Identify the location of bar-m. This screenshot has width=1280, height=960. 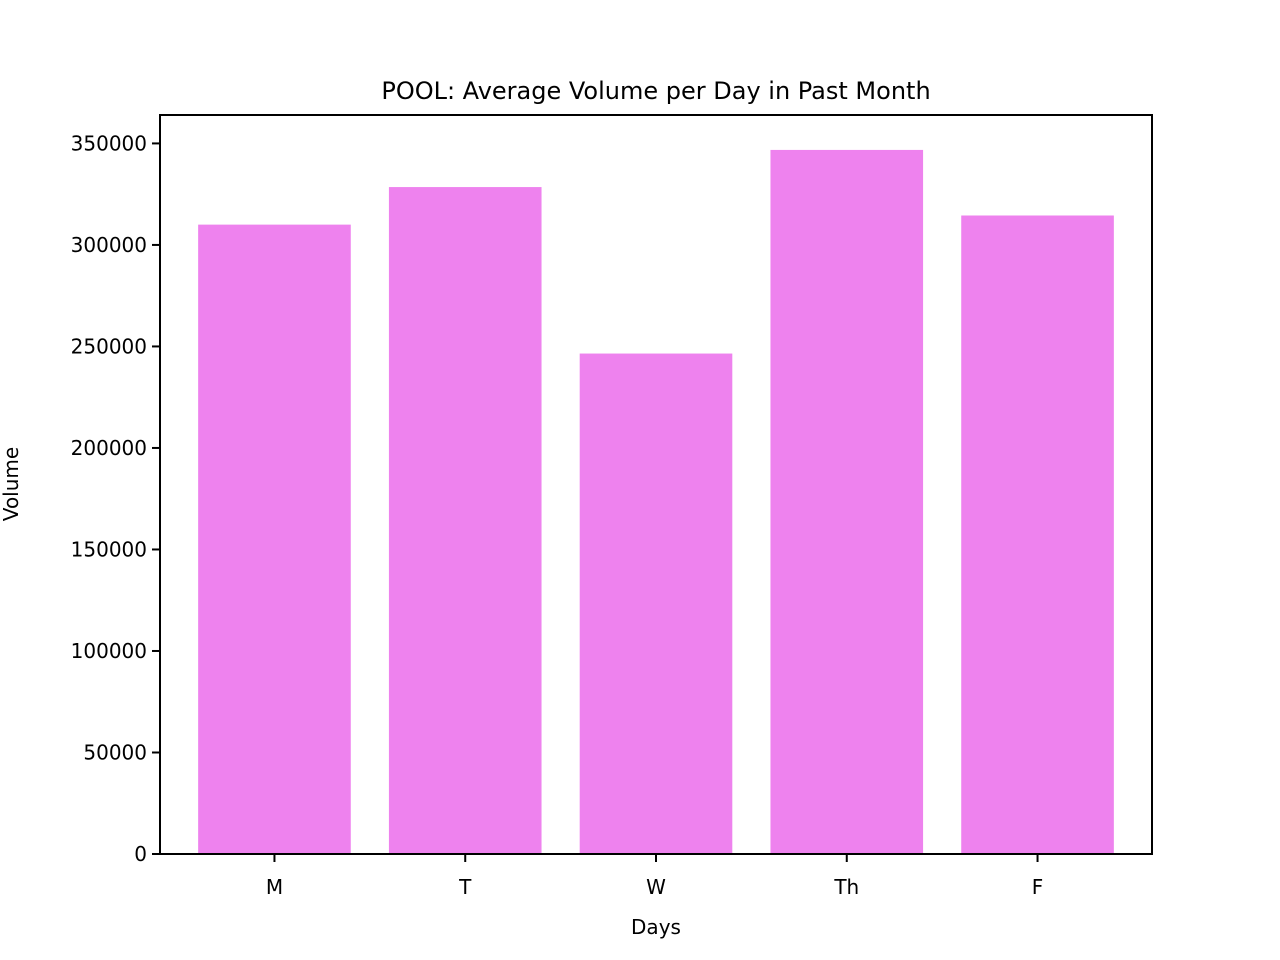
(274, 539).